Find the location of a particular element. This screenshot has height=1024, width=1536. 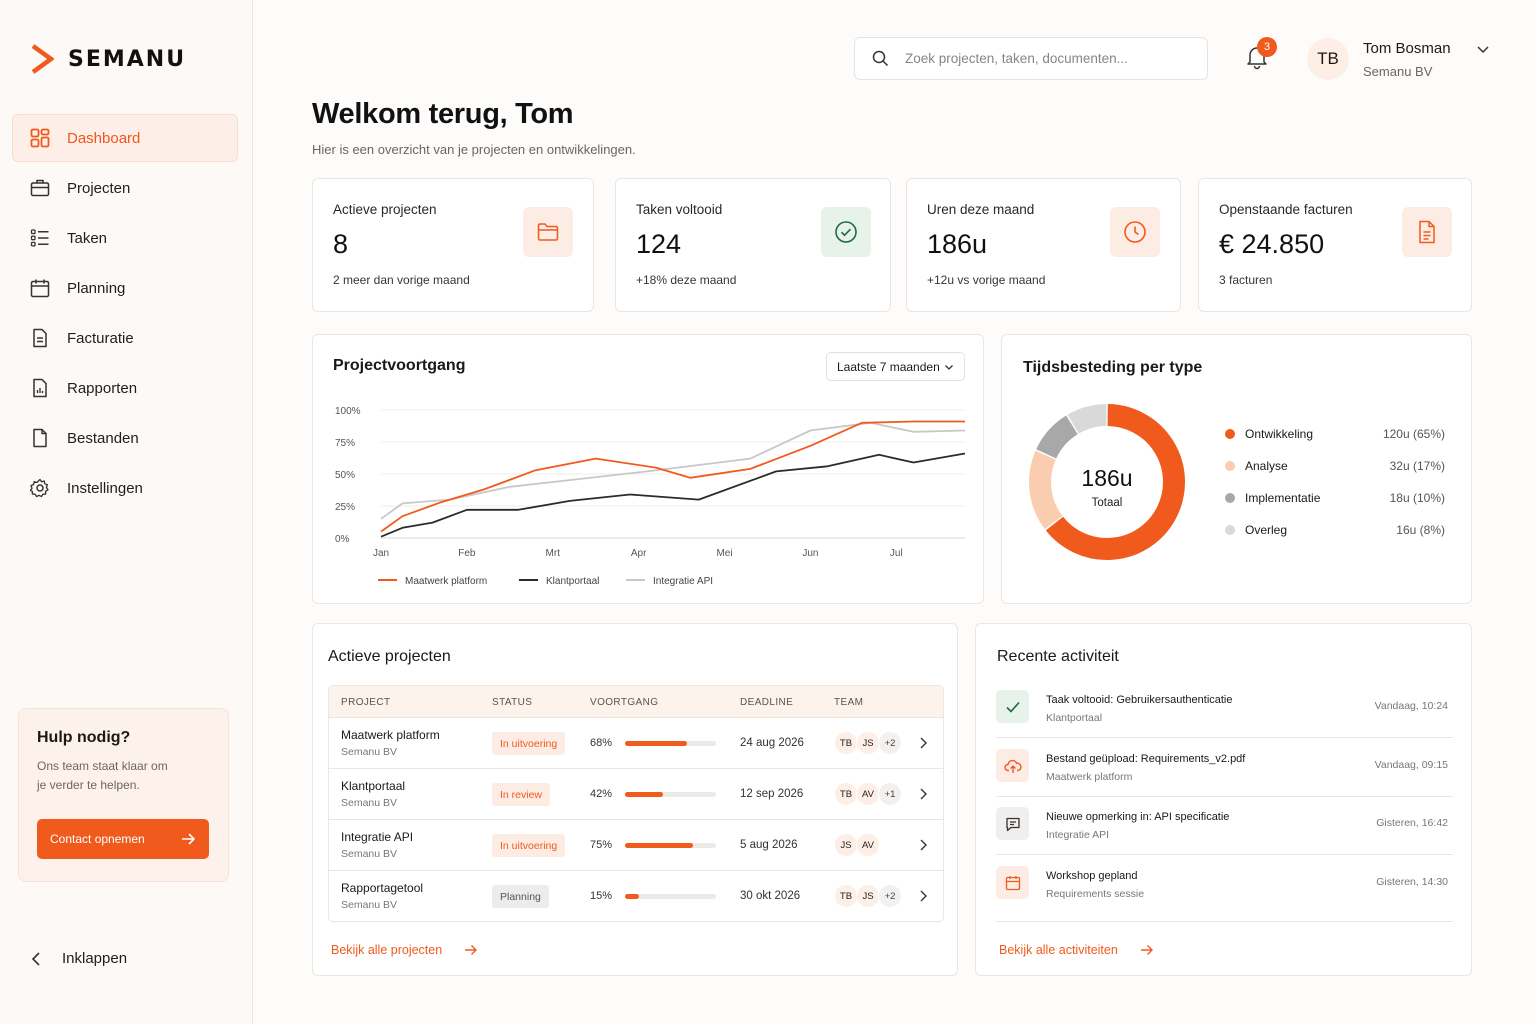

search-bar is located at coordinates (1031, 58).